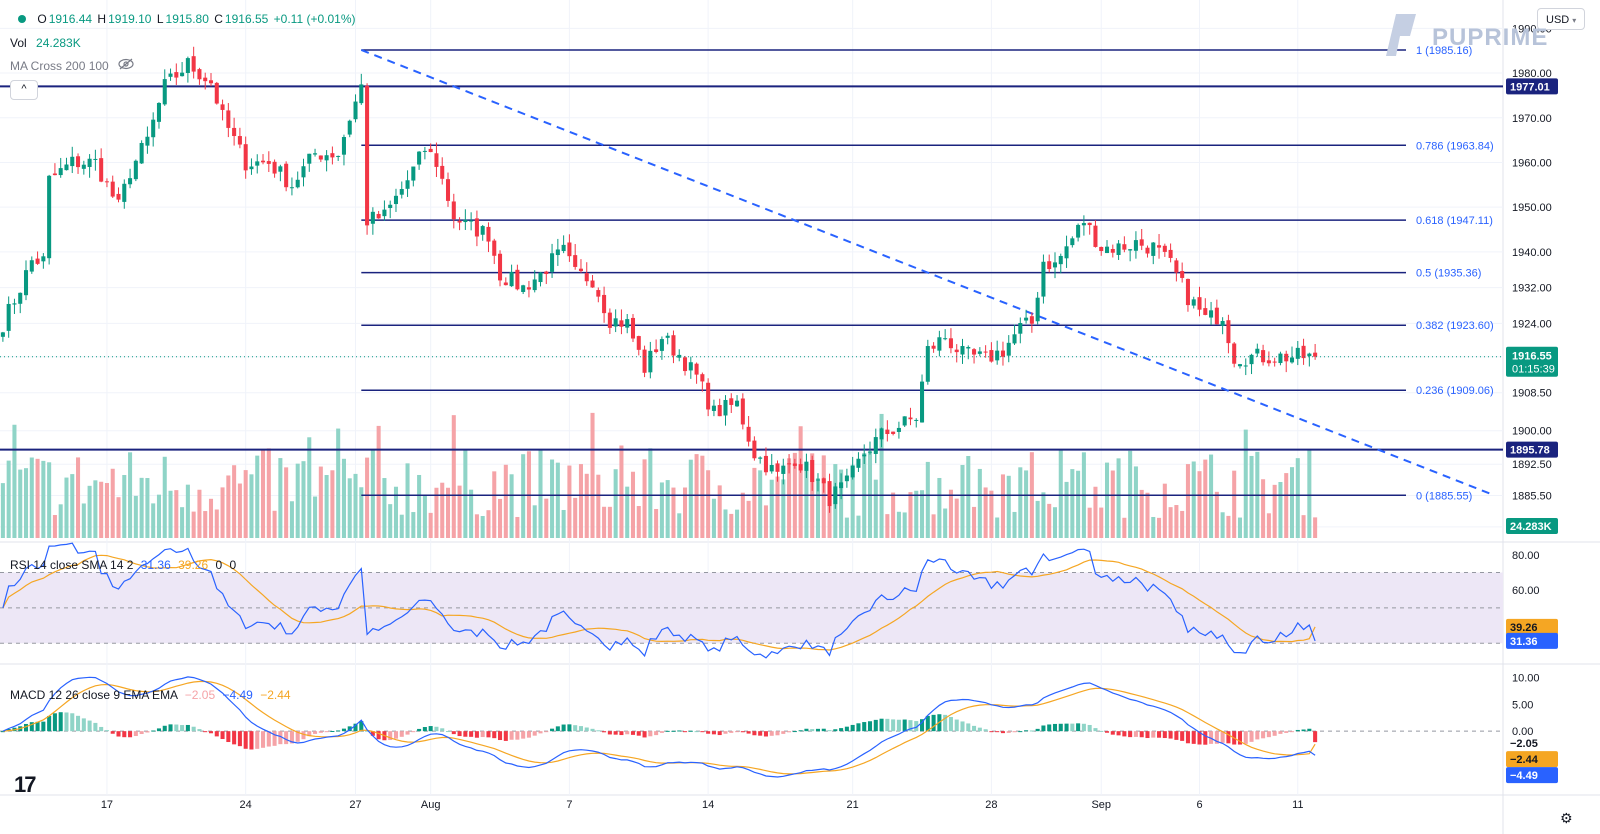 Image resolution: width=1600 pixels, height=834 pixels. What do you see at coordinates (1530, 87) in the screenshot?
I see `horizontal-level-badge: 1977.01` at bounding box center [1530, 87].